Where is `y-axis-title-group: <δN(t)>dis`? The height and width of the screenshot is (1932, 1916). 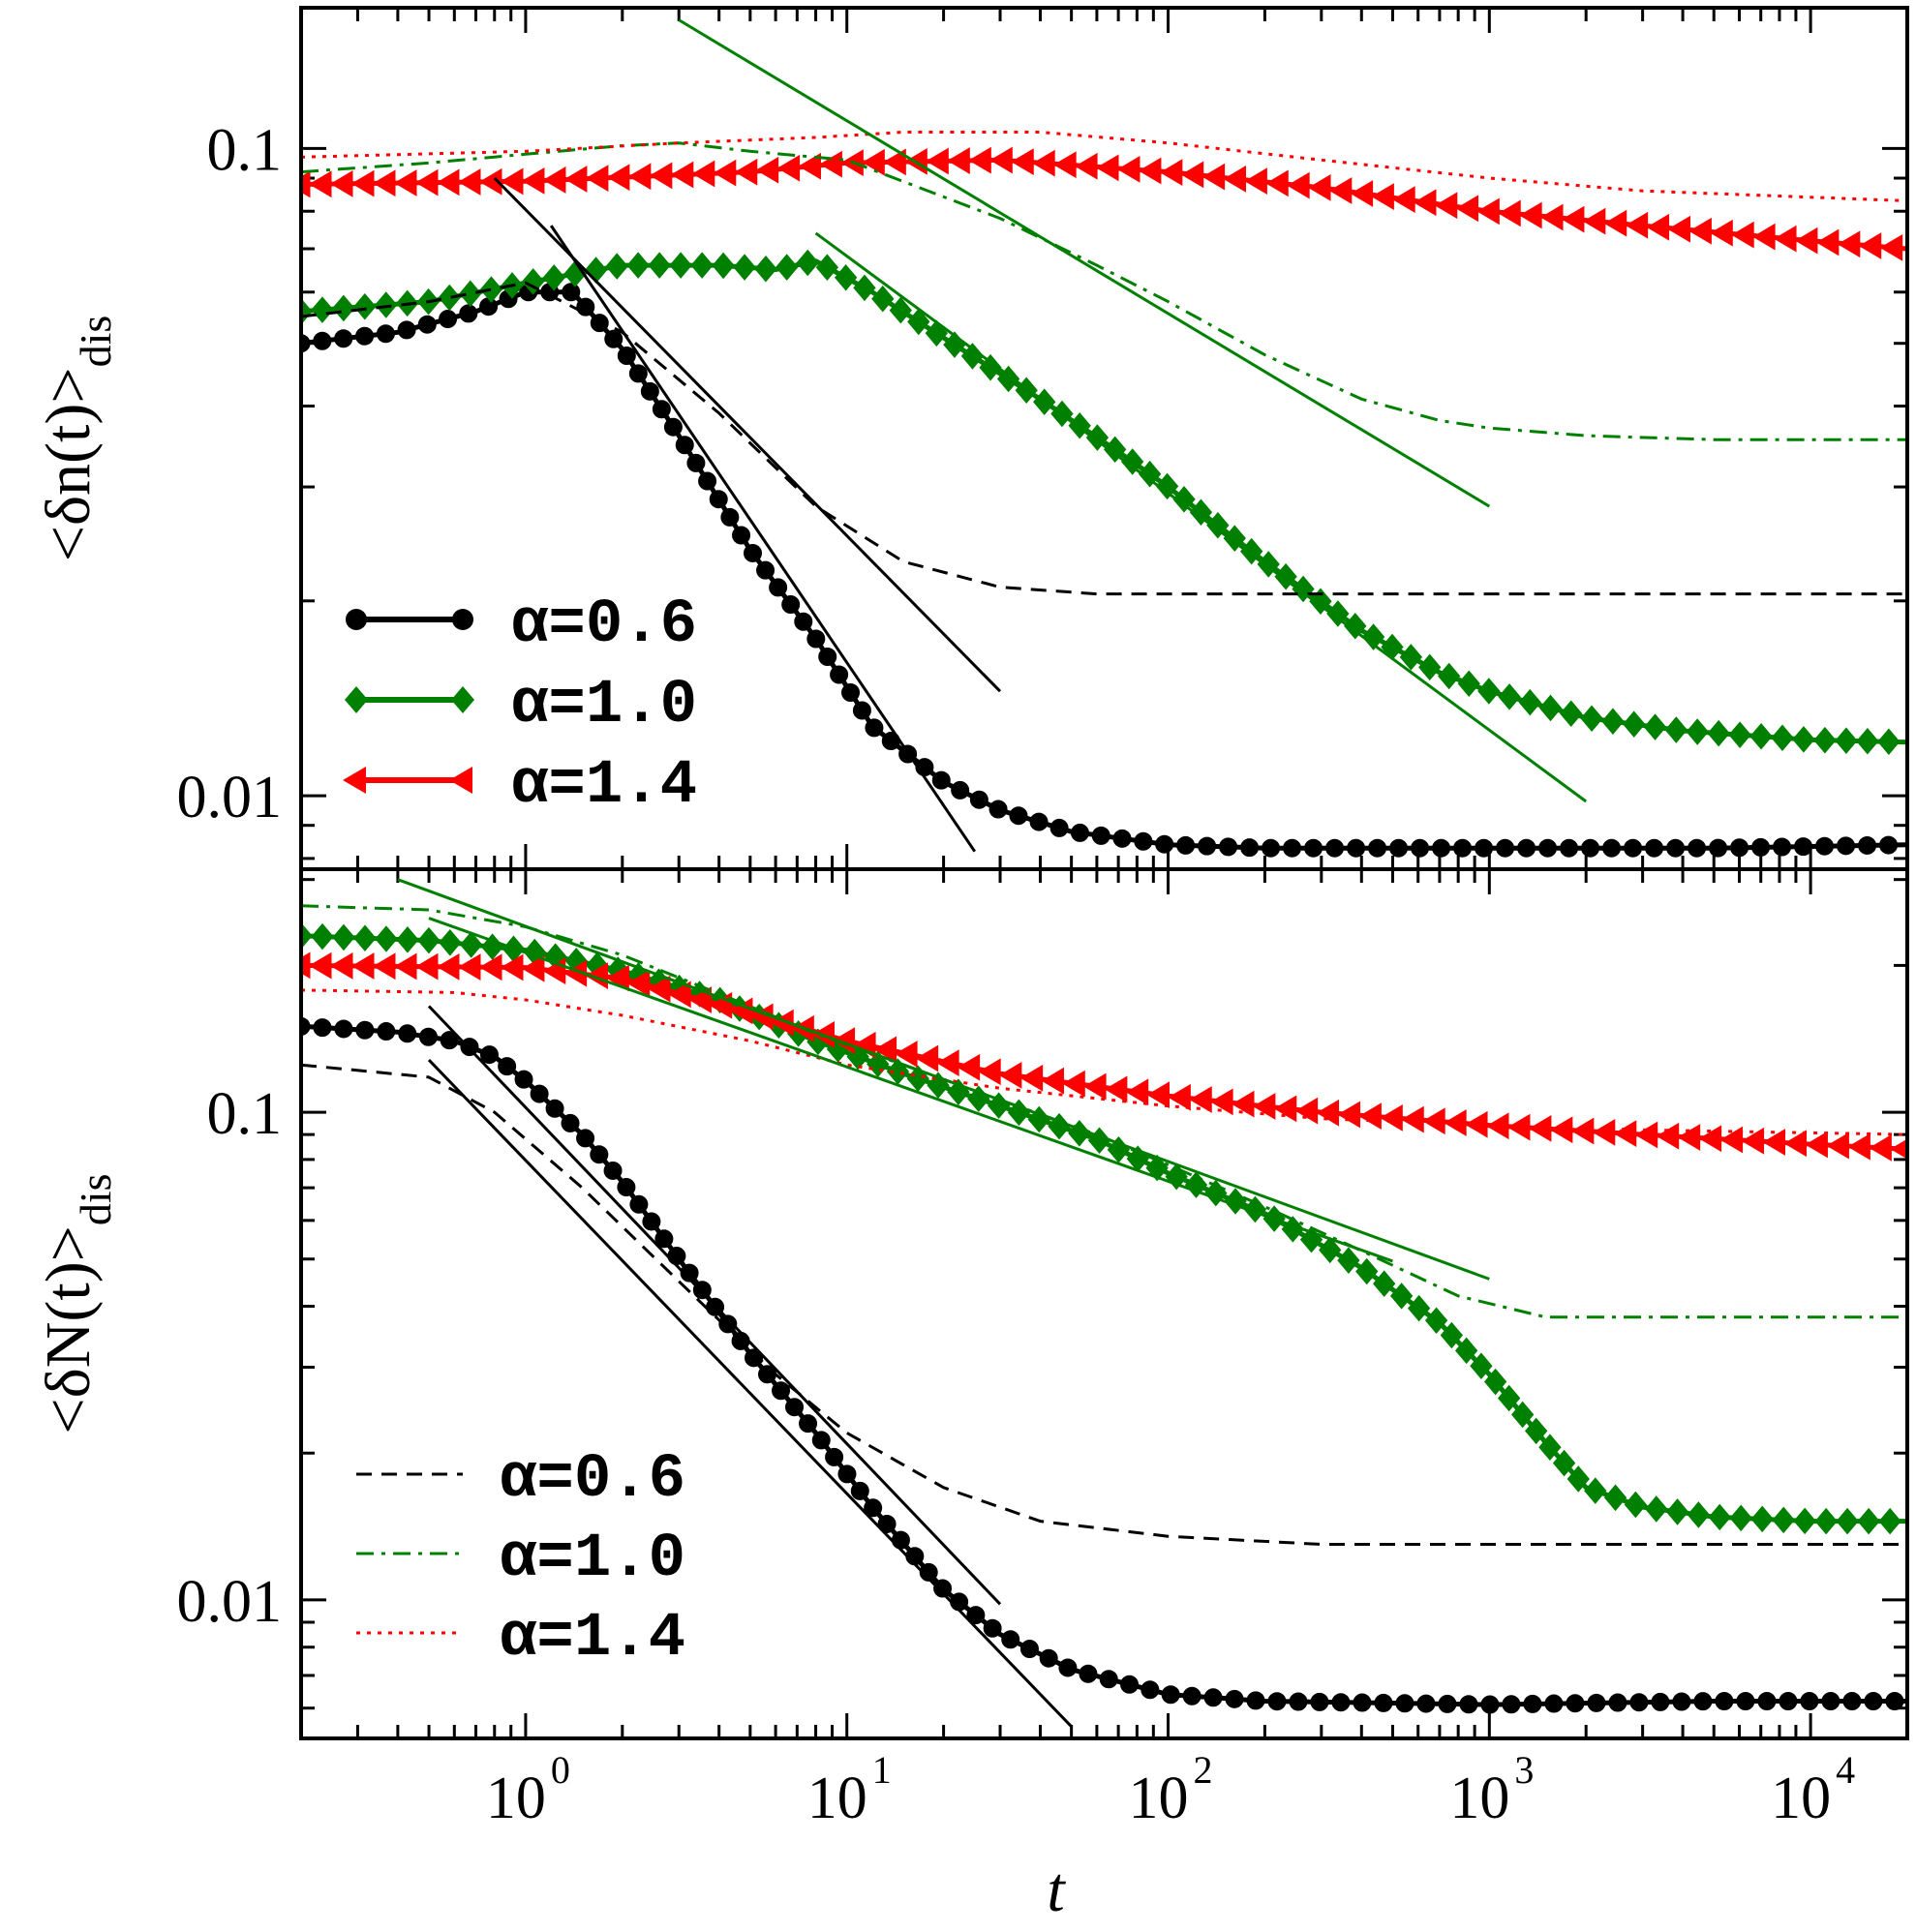 y-axis-title-group: <δN(t)>dis is located at coordinates (76, 1303).